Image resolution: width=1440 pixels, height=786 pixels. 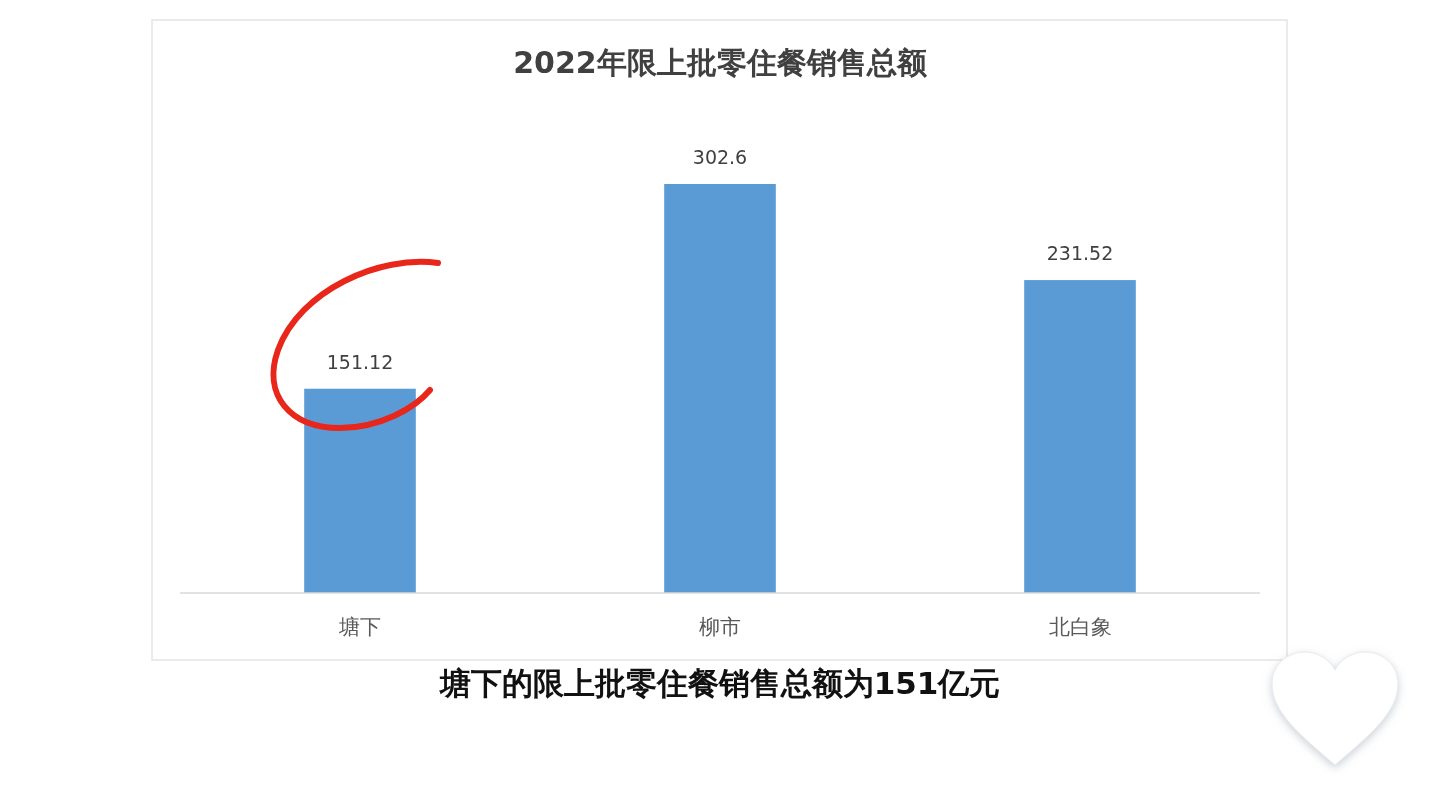 What do you see at coordinates (1080, 253) in the screenshot?
I see `data-label: 231.52` at bounding box center [1080, 253].